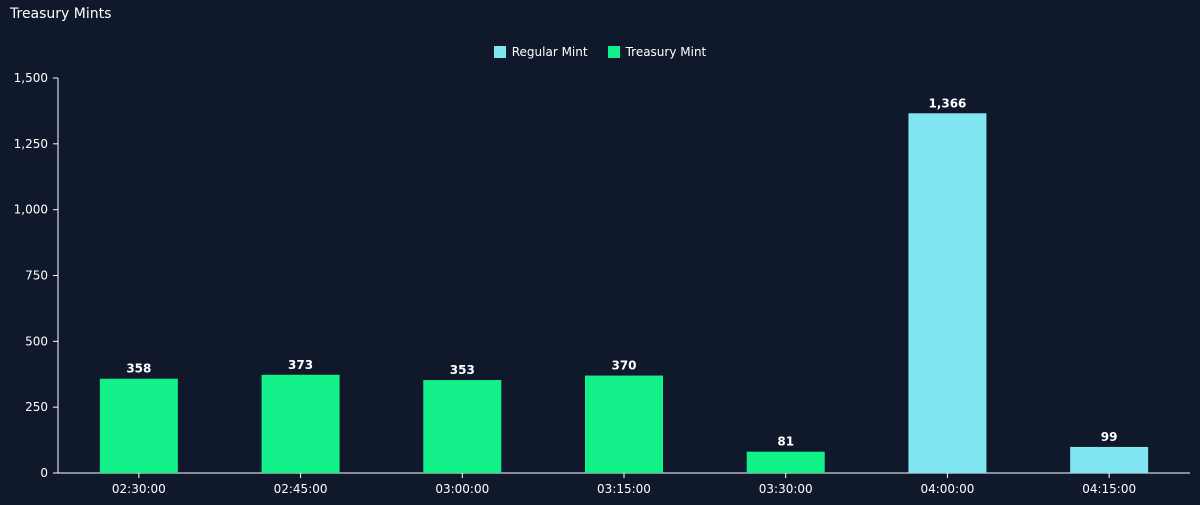 The height and width of the screenshot is (505, 1200). I want to click on x-tick-label: 03:15:00, so click(624, 489).